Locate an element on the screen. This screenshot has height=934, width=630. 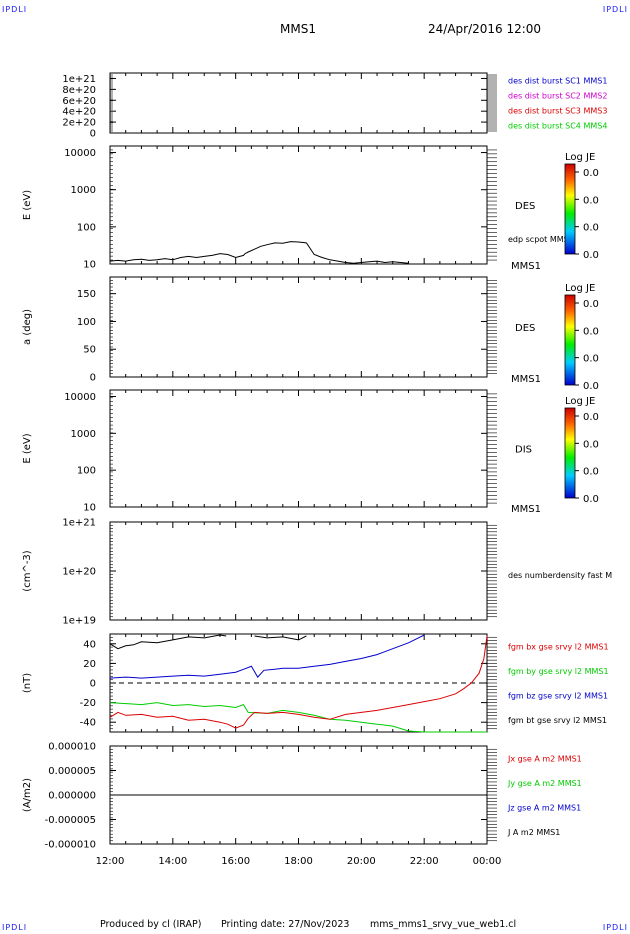
y-axis-label-p4: E (eV) is located at coordinates (27, 448).